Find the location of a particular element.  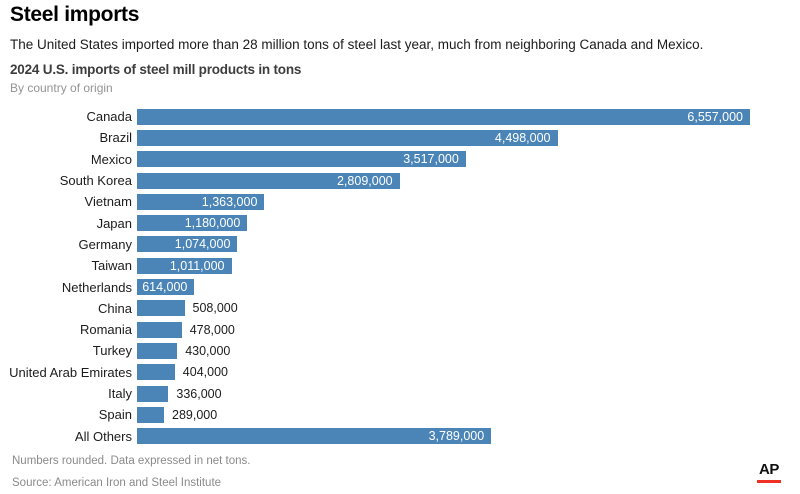

category-label: Taiwan is located at coordinates (111, 266).